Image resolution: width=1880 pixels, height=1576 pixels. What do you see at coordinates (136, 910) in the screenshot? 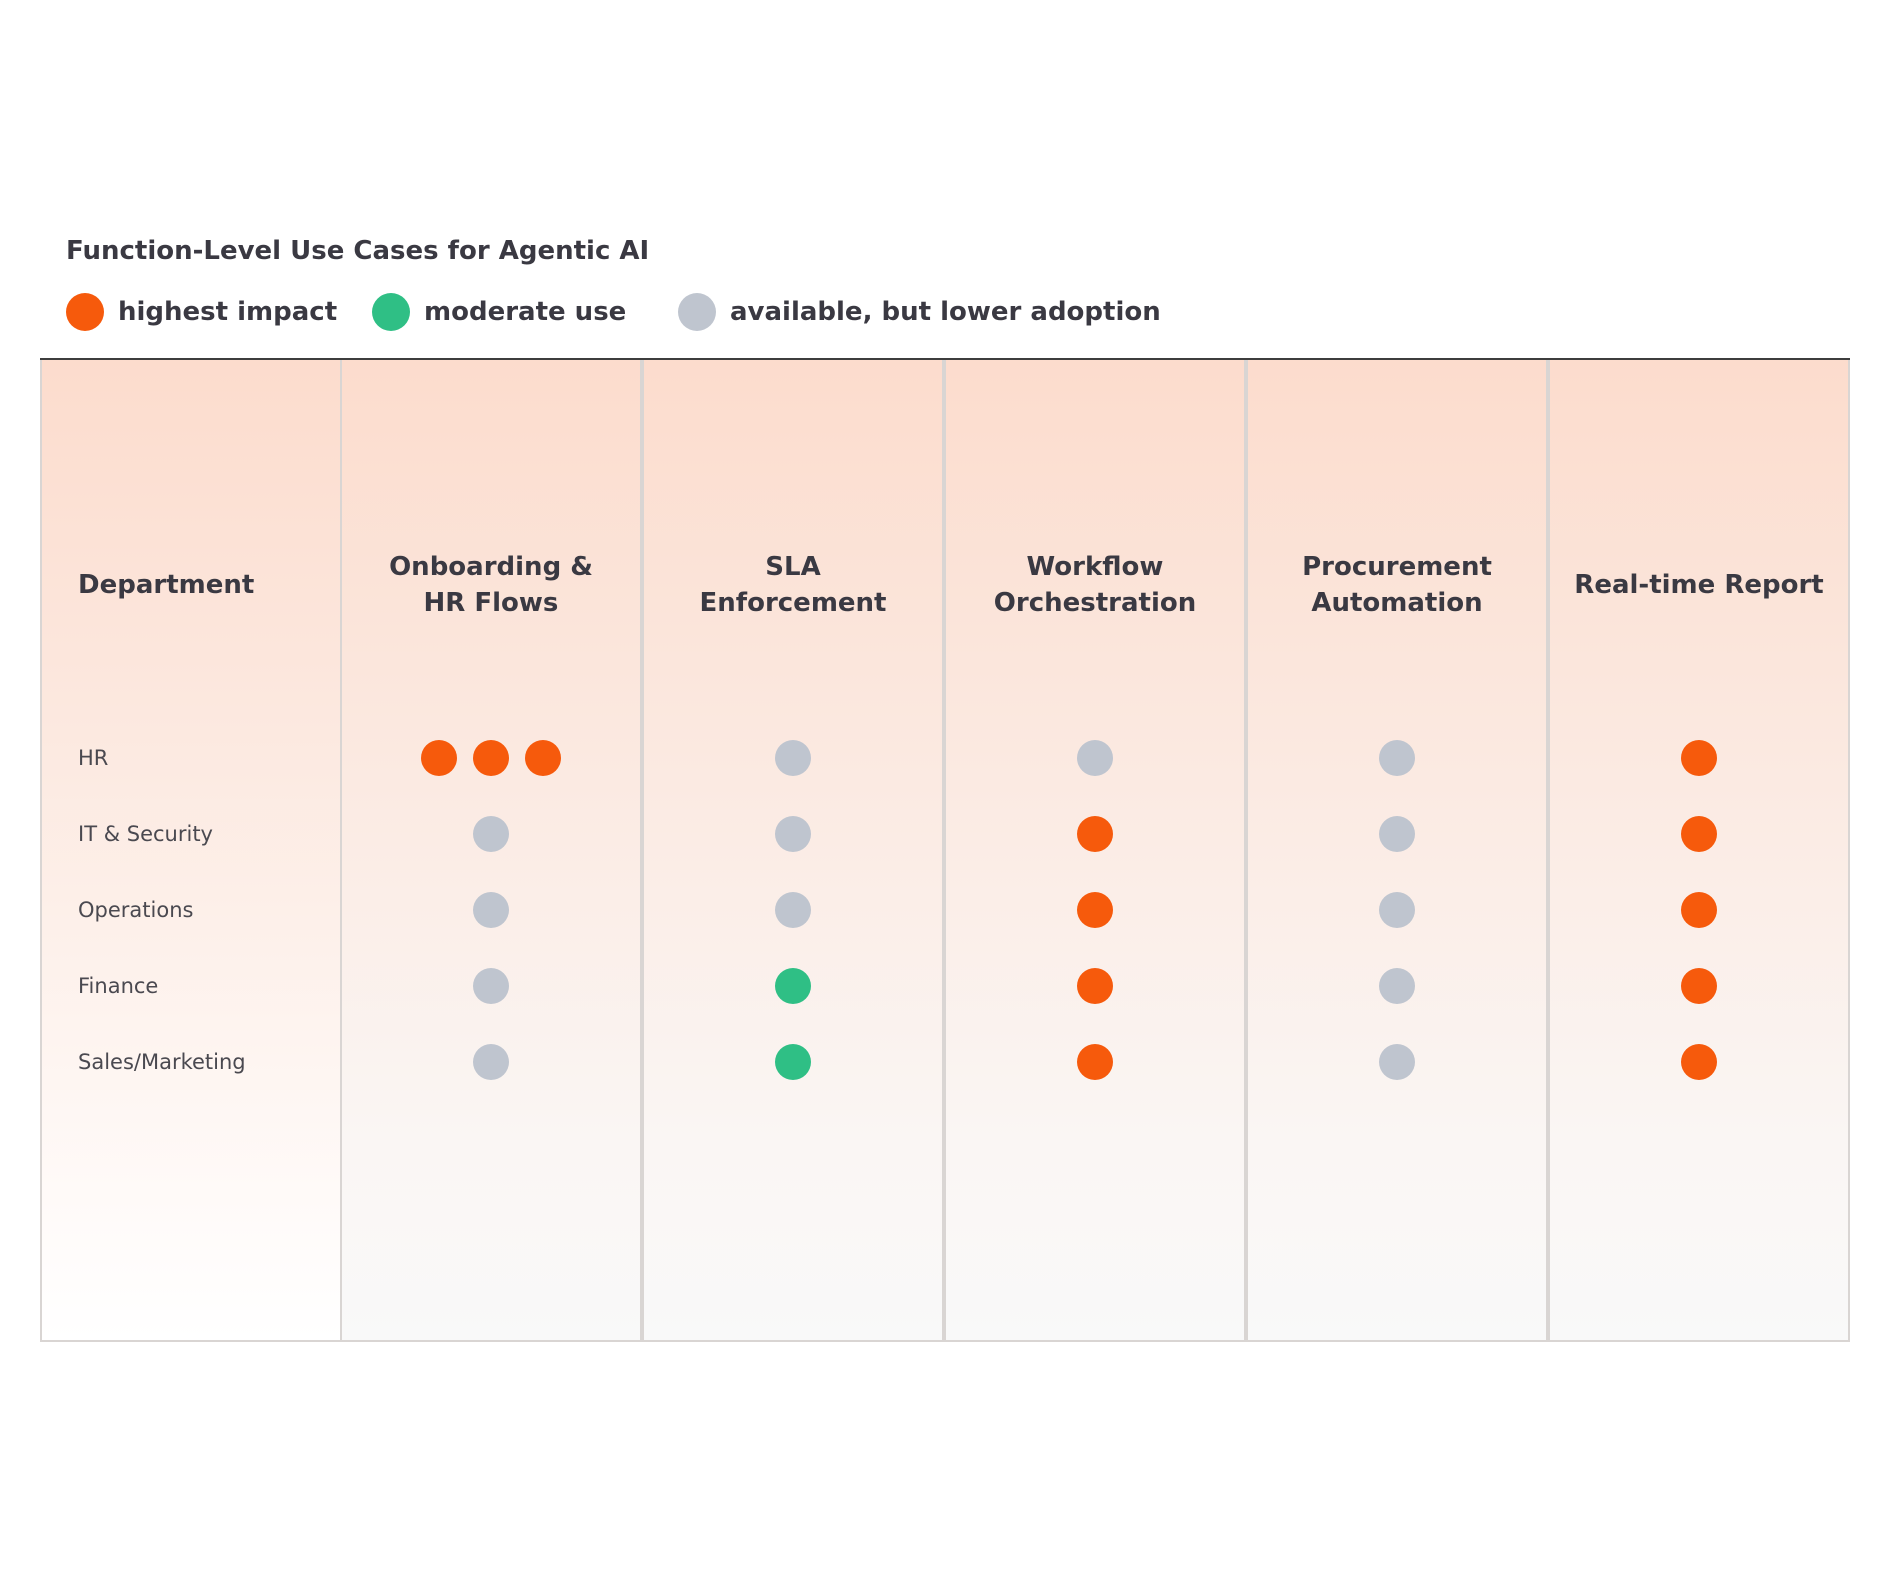
I see `row-label-operations: Operations` at bounding box center [136, 910].